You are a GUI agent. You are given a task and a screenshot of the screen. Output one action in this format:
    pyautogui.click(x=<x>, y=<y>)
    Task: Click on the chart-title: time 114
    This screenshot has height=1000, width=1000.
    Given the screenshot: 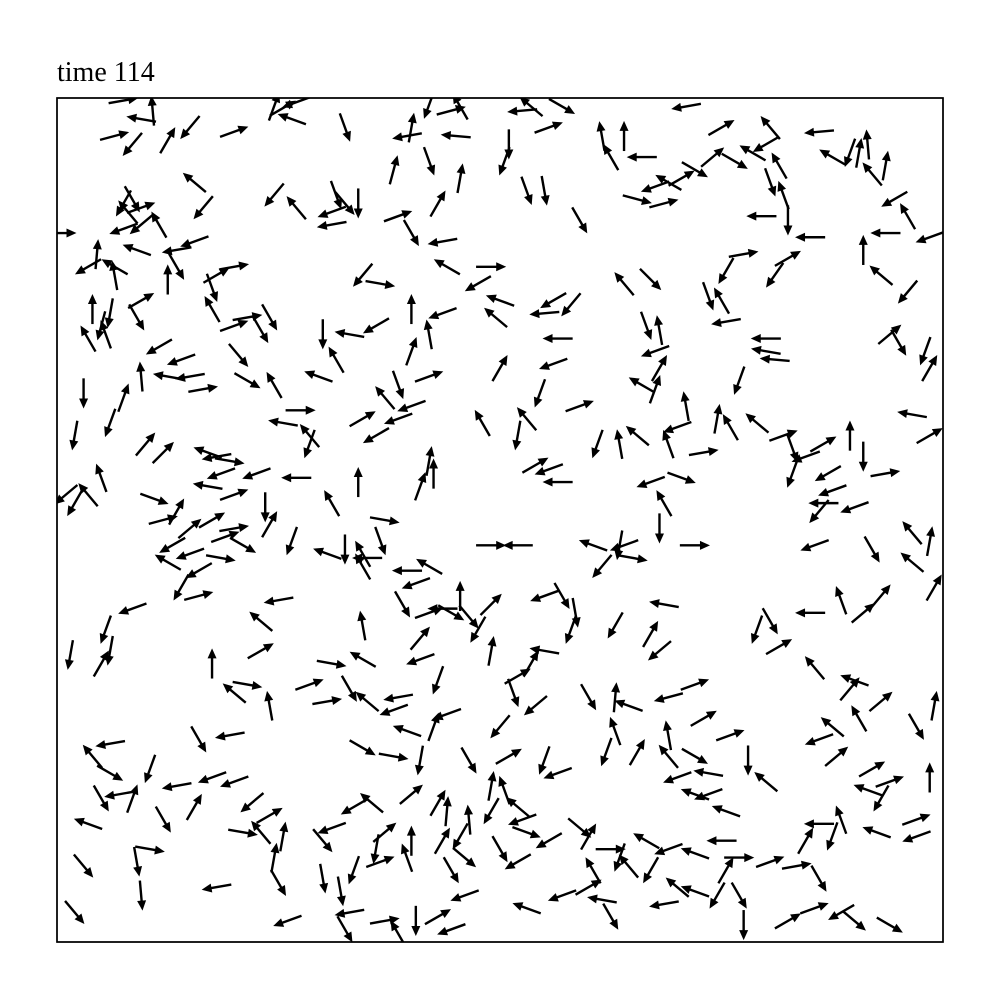 What is the action you would take?
    pyautogui.click(x=106, y=72)
    